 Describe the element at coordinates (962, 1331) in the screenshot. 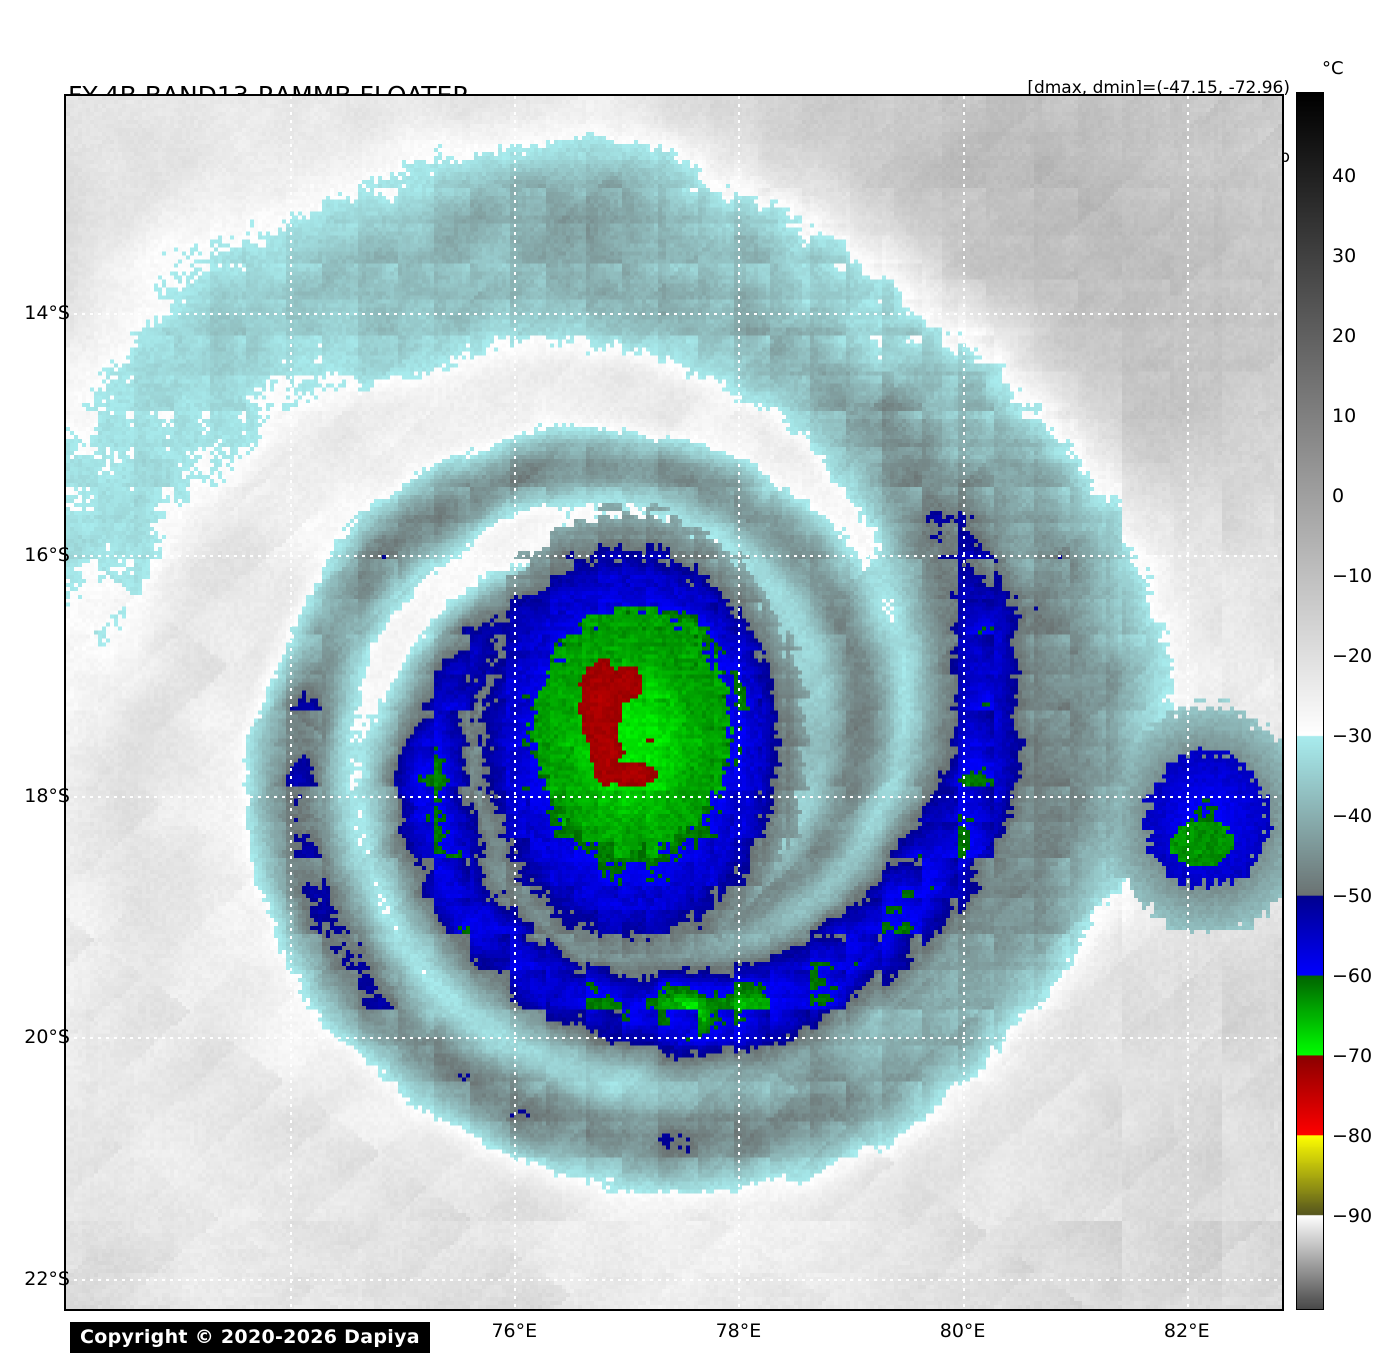

I see `x-tick-label-80e: 80°E` at that location.